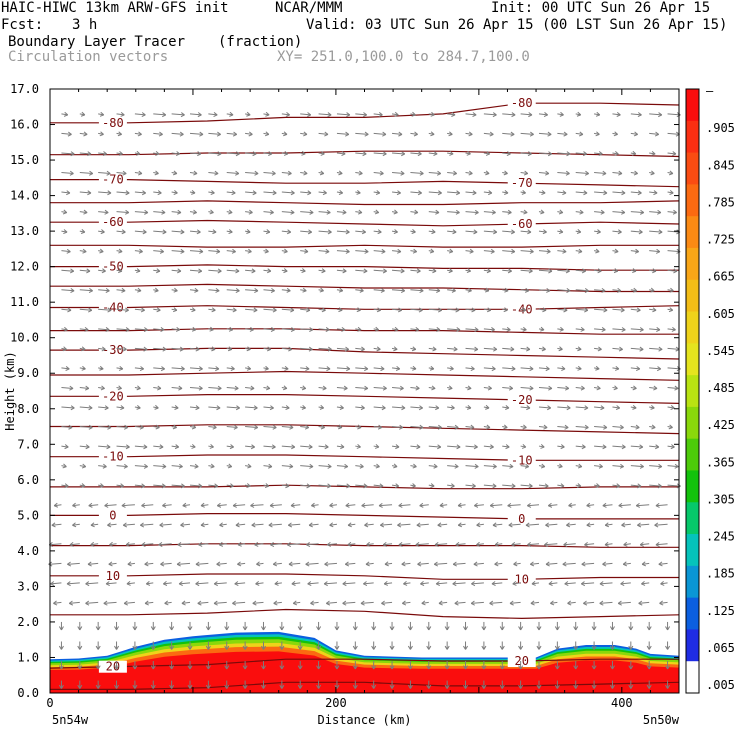 This screenshot has height=740, width=740. What do you see at coordinates (24, 160) in the screenshot?
I see `y-tick-label: 15.0` at bounding box center [24, 160].